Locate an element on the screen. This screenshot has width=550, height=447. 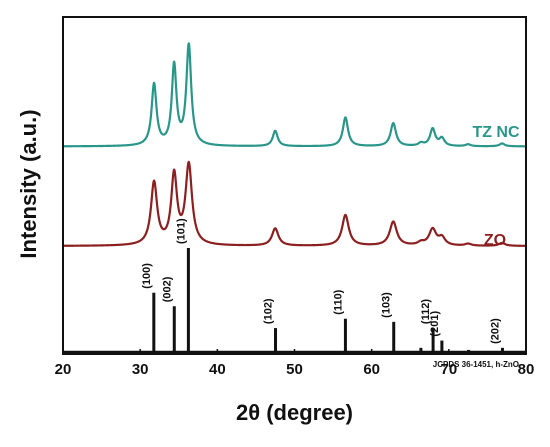
hkl-label-201: (201) is located at coordinates (435, 324).